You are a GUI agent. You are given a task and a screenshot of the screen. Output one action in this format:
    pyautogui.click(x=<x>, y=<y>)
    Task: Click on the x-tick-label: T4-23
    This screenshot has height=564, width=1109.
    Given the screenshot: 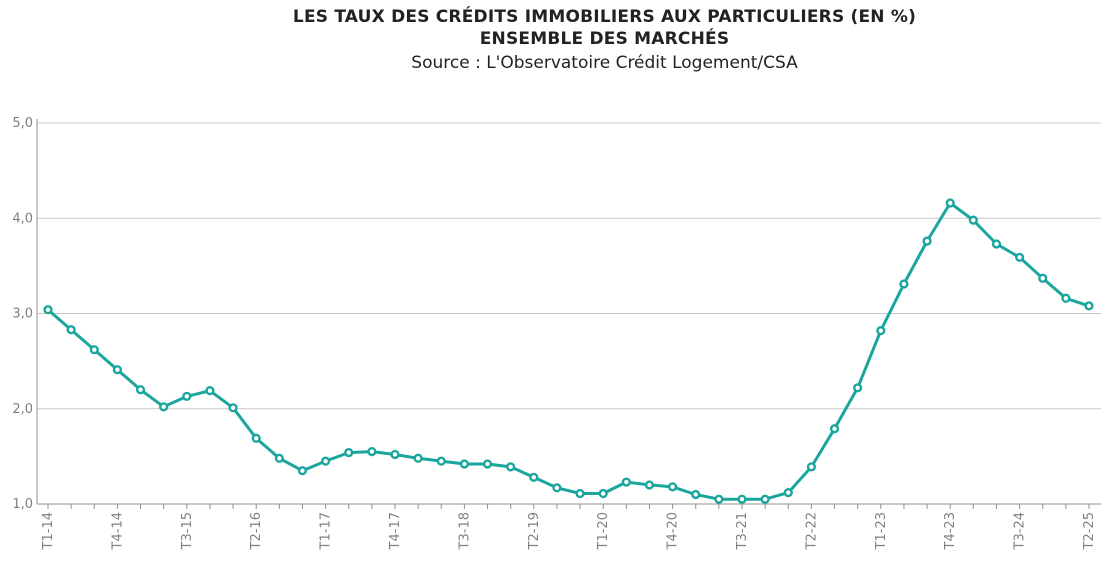 What is the action you would take?
    pyautogui.click(x=950, y=531)
    